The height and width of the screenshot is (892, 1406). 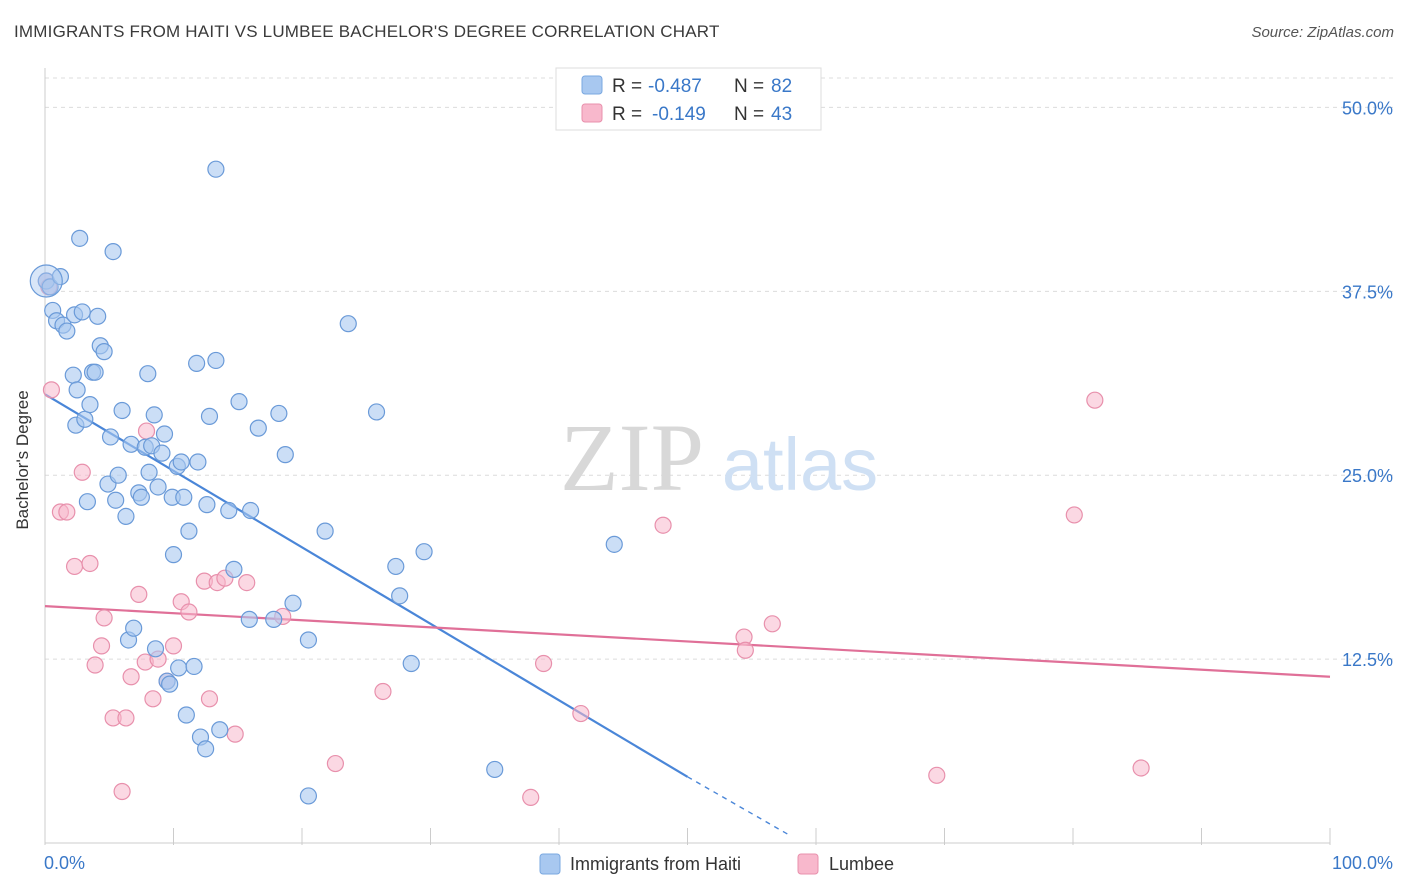 I want to click on legend-bottom-label-lumbee: Lumbee, so click(x=861, y=864).